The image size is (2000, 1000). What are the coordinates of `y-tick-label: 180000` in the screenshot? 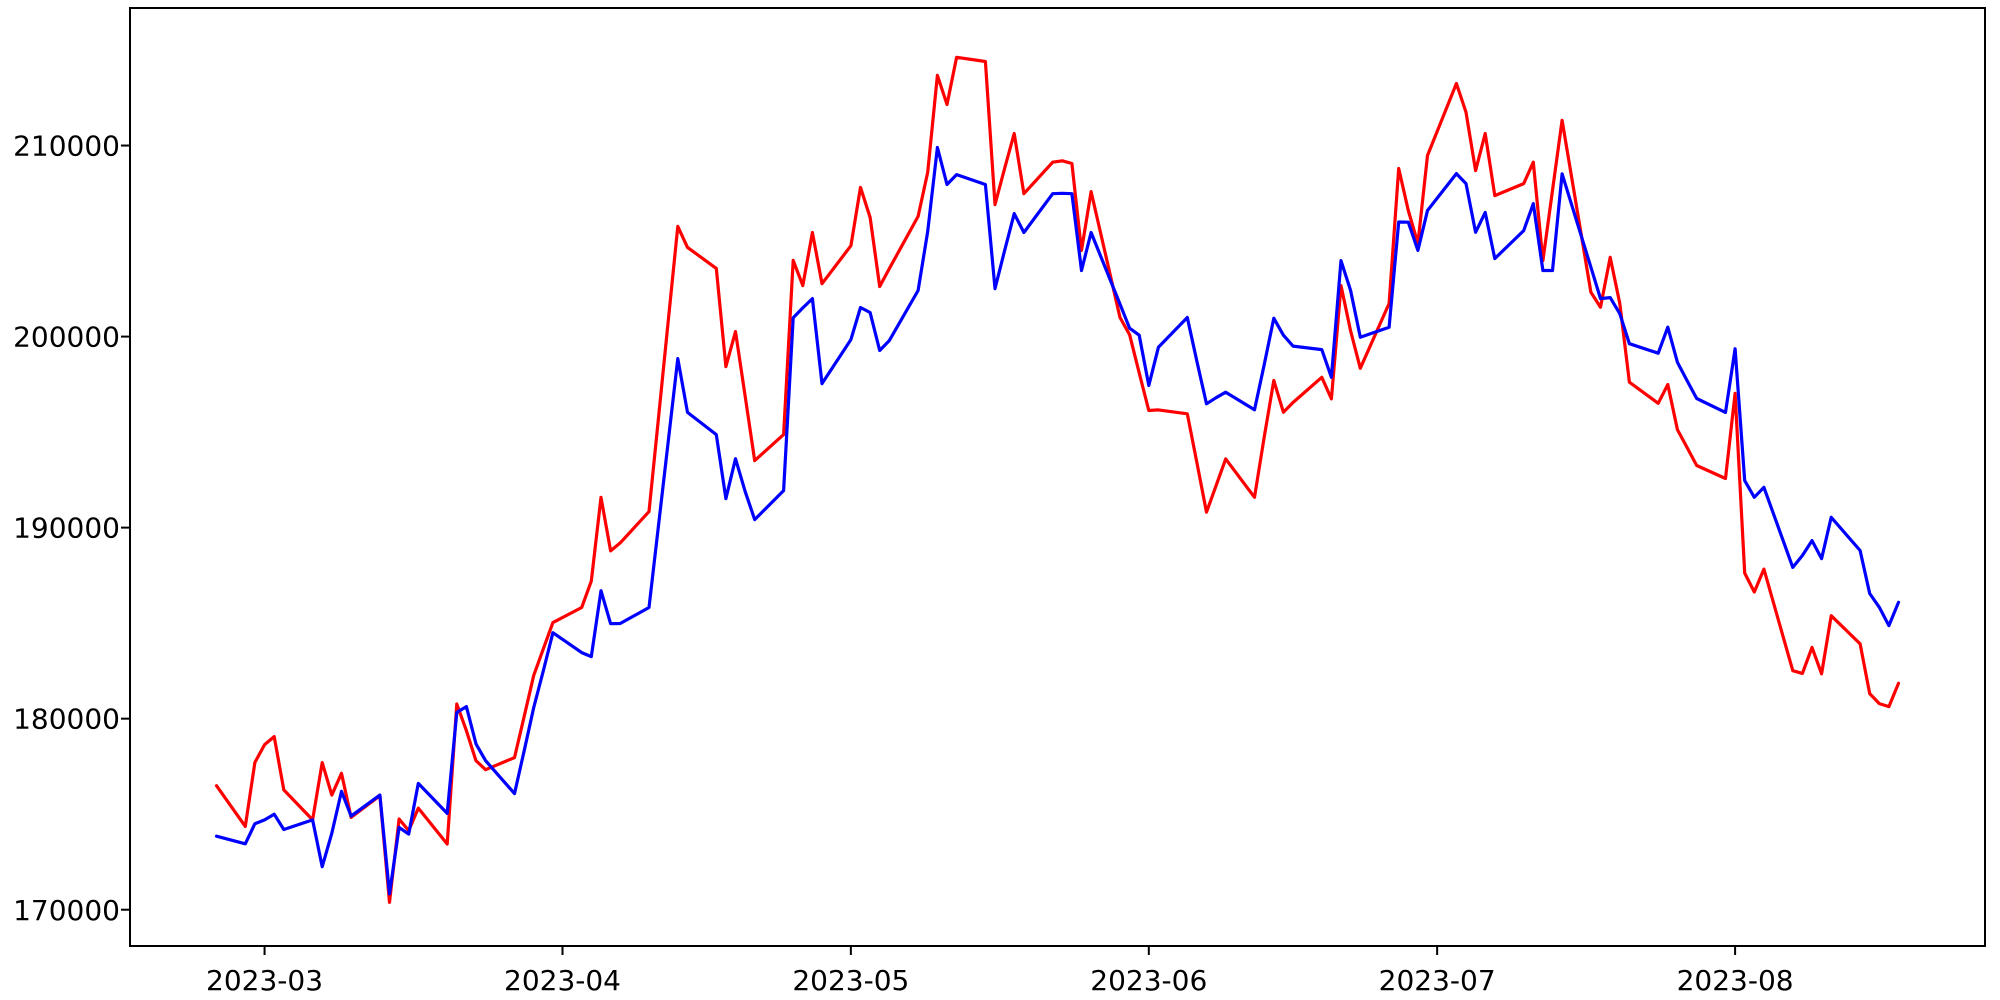 It's located at (66, 719).